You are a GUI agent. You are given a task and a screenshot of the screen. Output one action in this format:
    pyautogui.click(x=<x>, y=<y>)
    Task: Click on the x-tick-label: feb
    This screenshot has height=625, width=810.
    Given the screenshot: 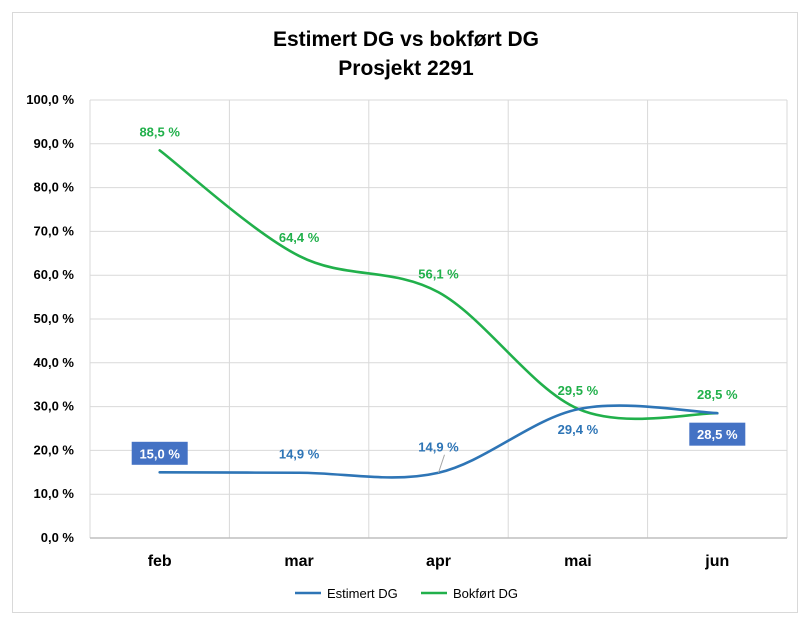 What is the action you would take?
    pyautogui.click(x=160, y=561)
    